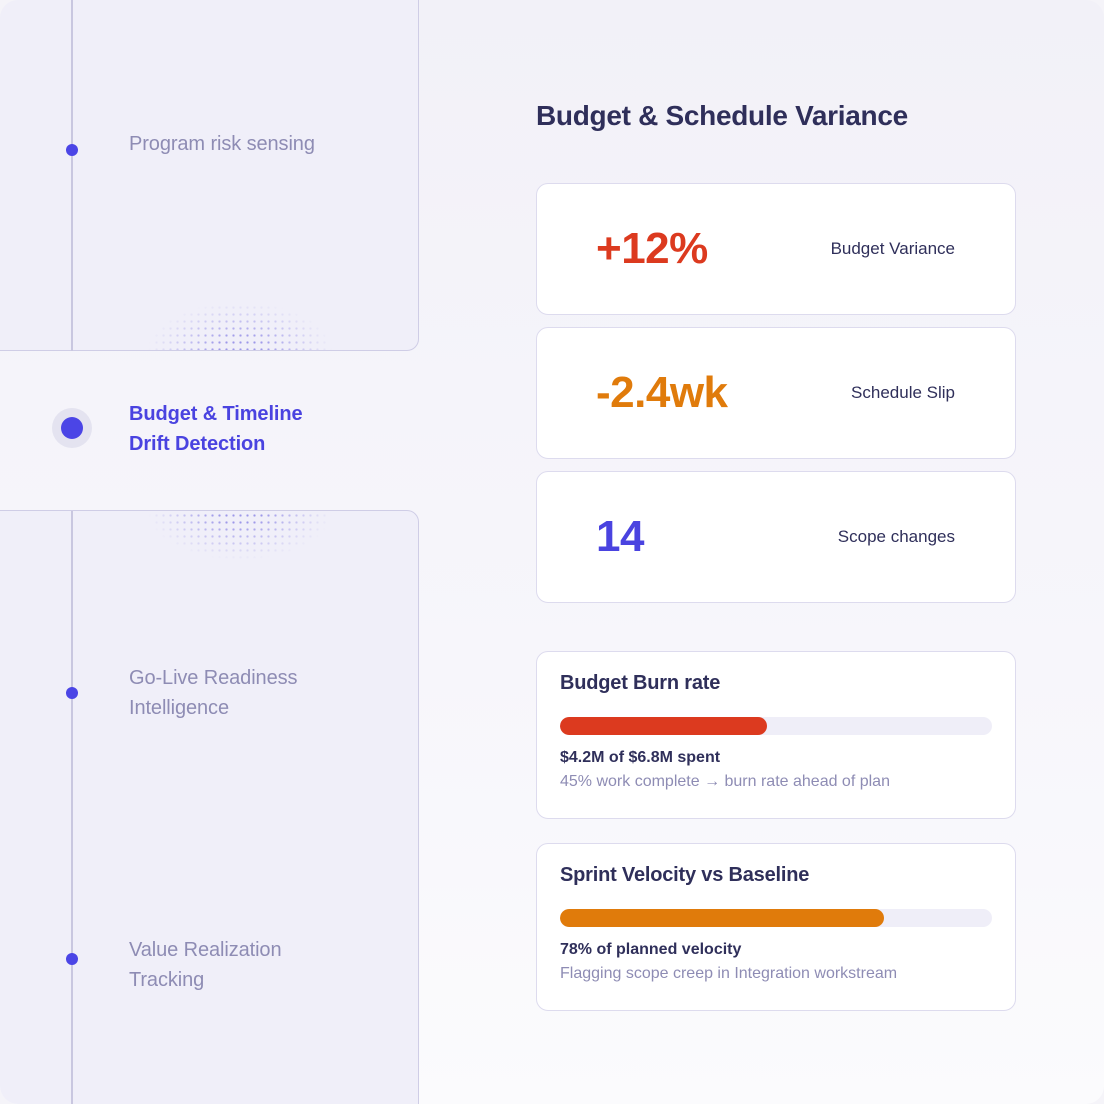 The image size is (1104, 1104). Describe the element at coordinates (216, 414) in the screenshot. I see `timeline-label-line1: Budget & Timeline` at that location.